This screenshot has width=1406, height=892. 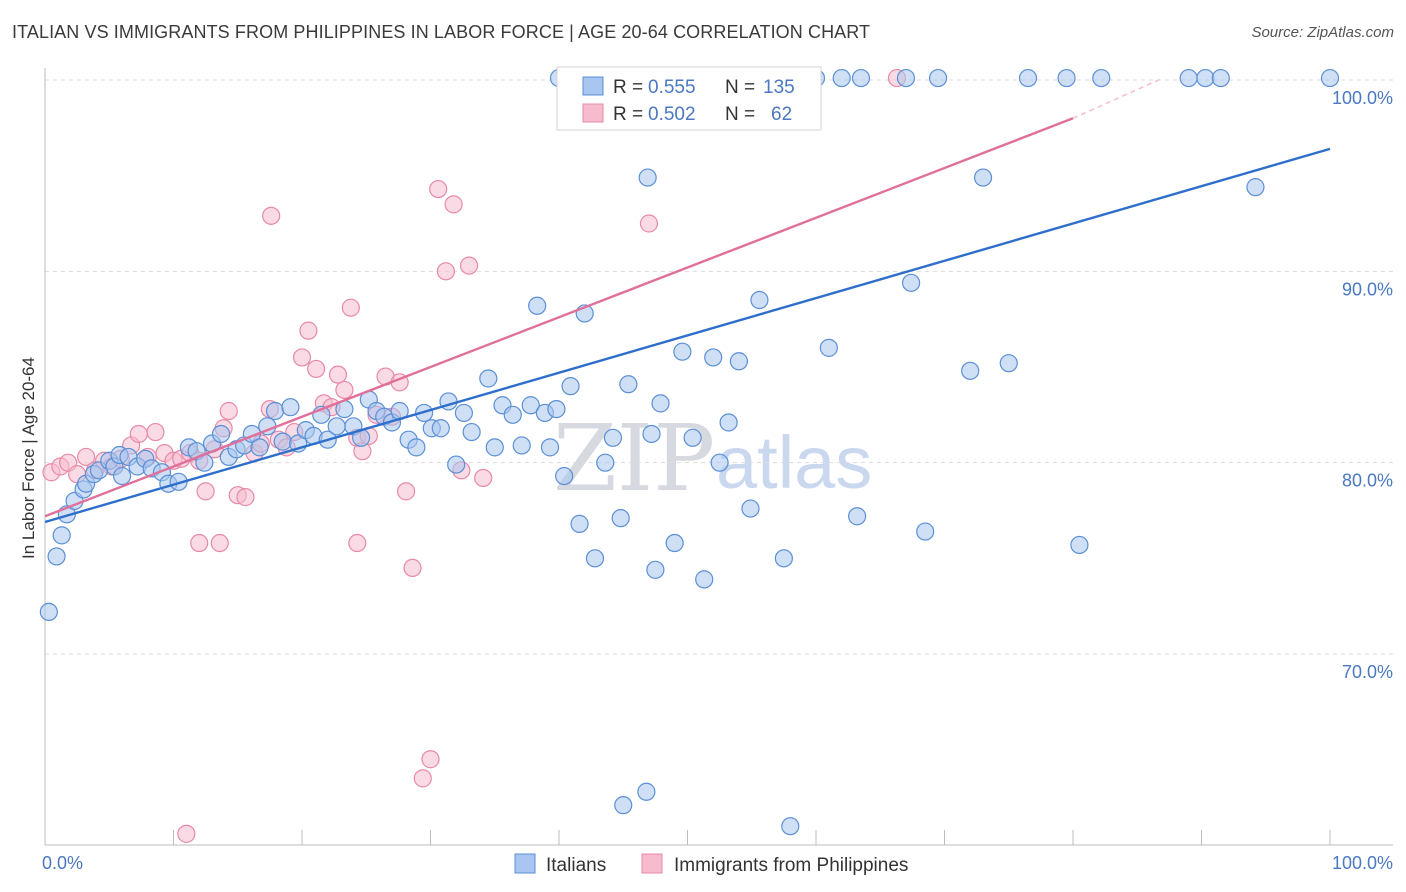 I want to click on source-attribution: Source: ZipAtlas.com, so click(x=1322, y=32).